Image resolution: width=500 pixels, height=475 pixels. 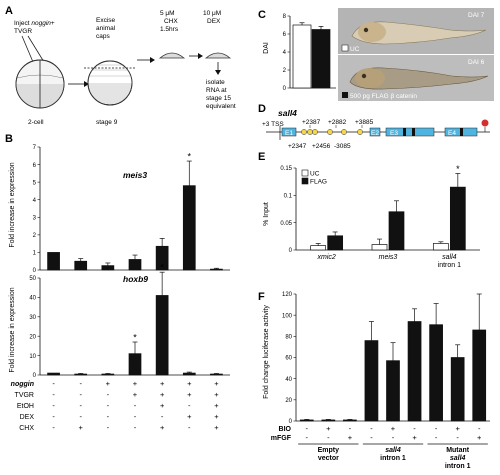 What do you see at coordinates (34, 23) in the screenshot?
I see `inject-label: Inject noggin+` at bounding box center [34, 23].